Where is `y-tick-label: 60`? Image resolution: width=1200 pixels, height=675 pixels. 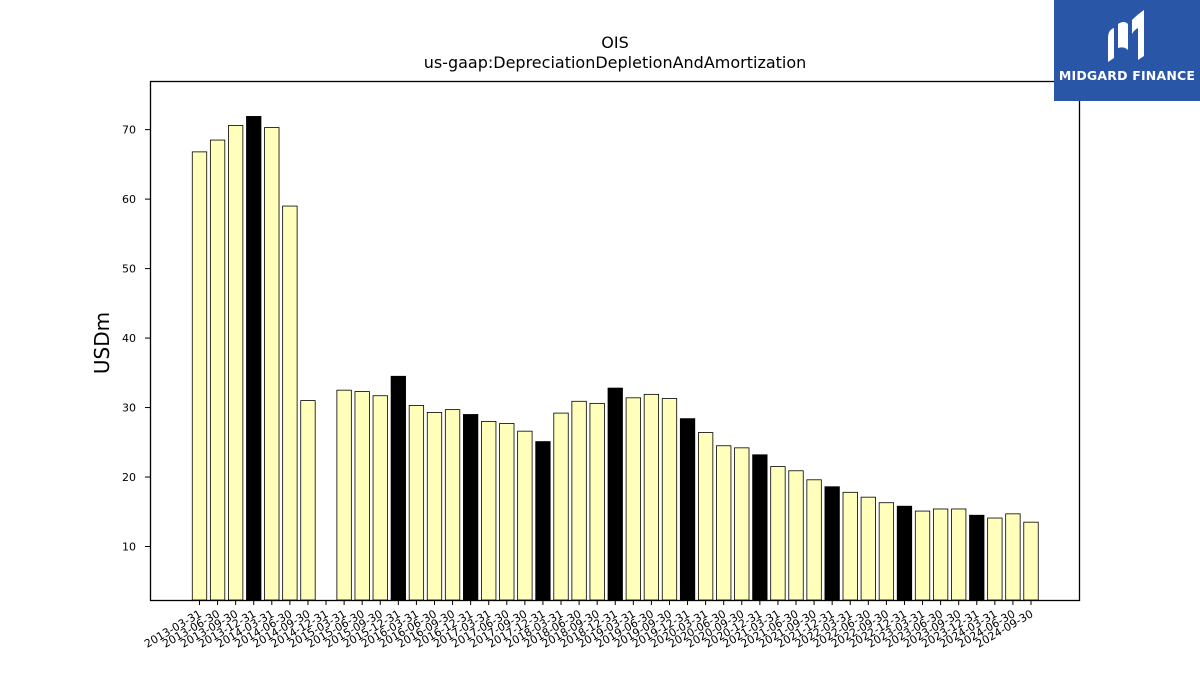
y-tick-label: 60 is located at coordinates (129, 199).